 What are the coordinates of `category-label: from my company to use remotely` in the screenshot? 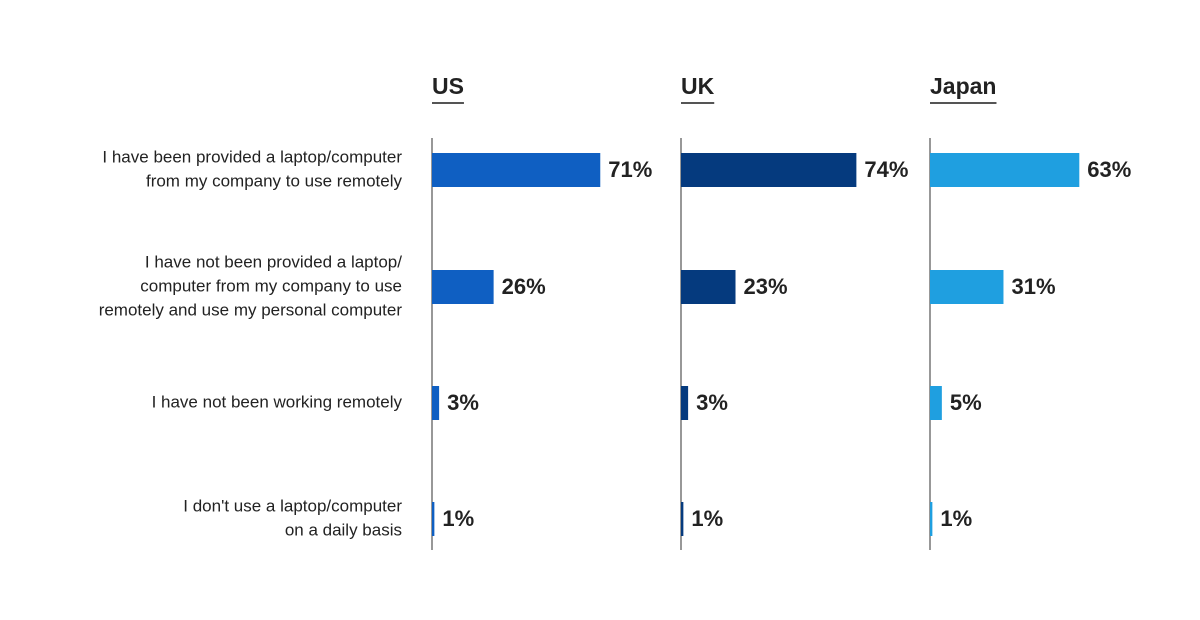 It's located at (274, 180).